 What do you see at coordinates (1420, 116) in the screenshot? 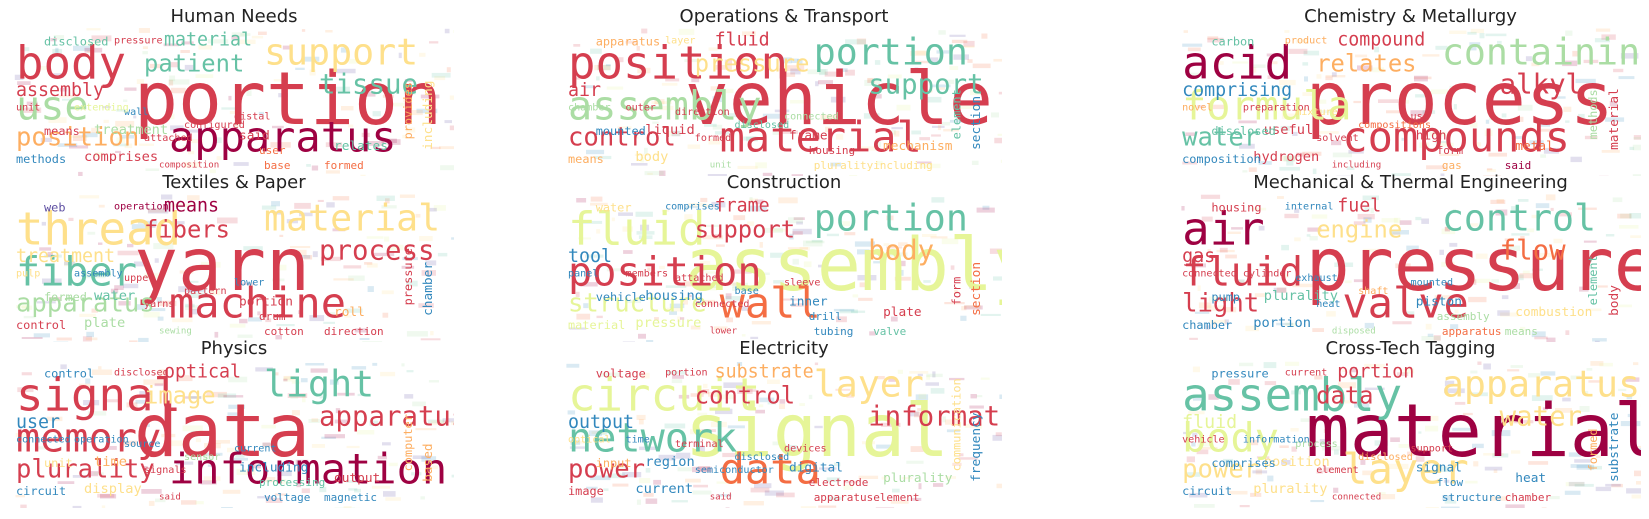
I see `cloud-word: use` at bounding box center [1420, 116].